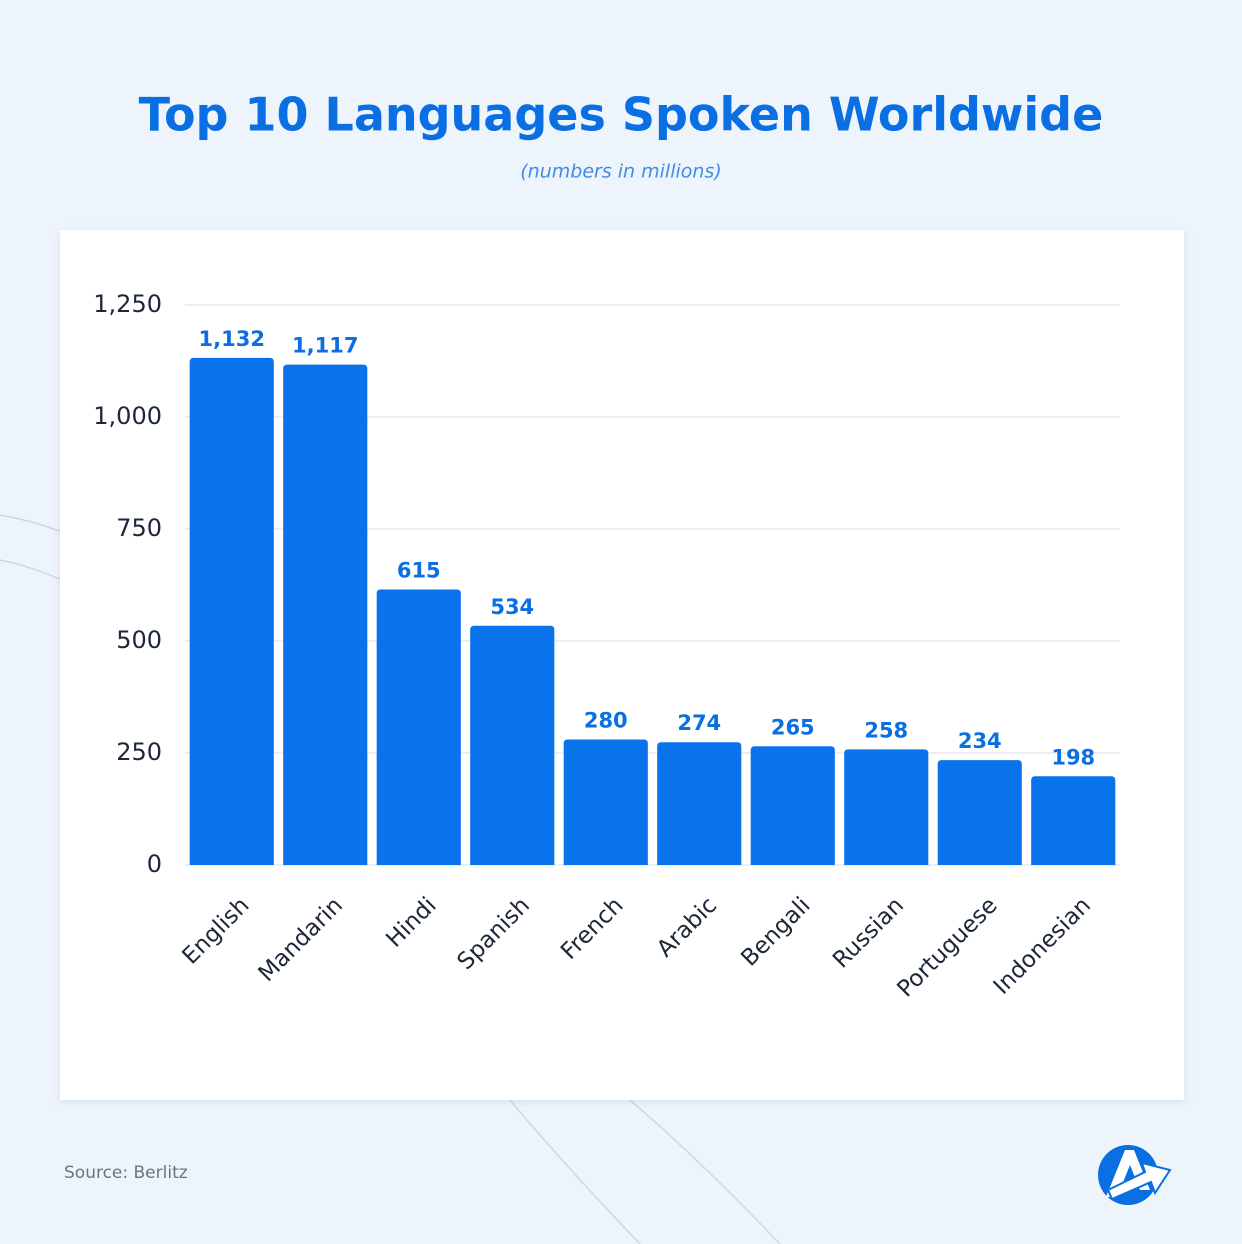 The image size is (1242, 1244). Describe the element at coordinates (127, 416) in the screenshot. I see `y-tick-label: 1,000` at that location.